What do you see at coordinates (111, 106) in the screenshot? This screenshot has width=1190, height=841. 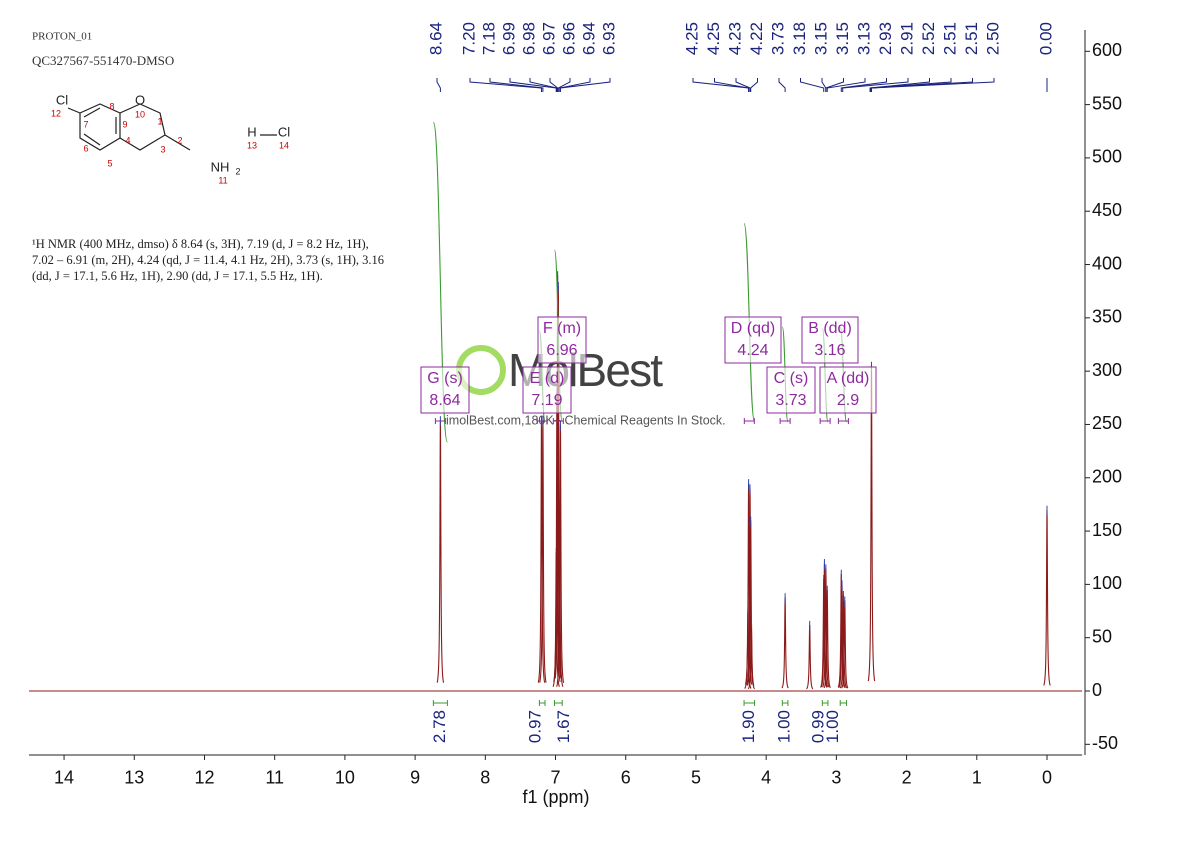 I see `atom-label: 8` at bounding box center [111, 106].